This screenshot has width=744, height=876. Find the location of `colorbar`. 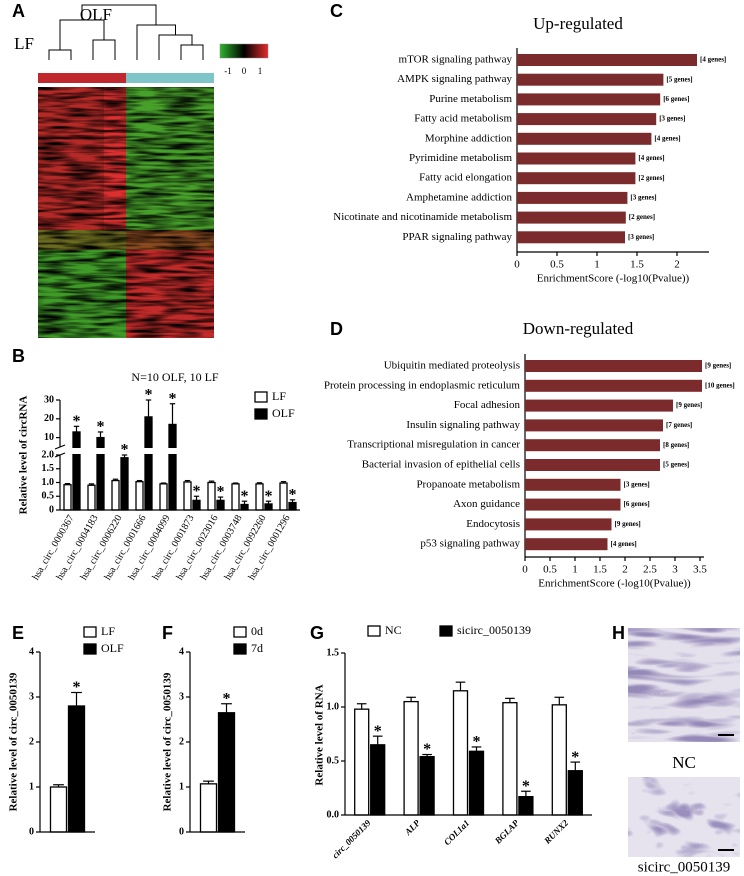

colorbar is located at coordinates (244, 51).